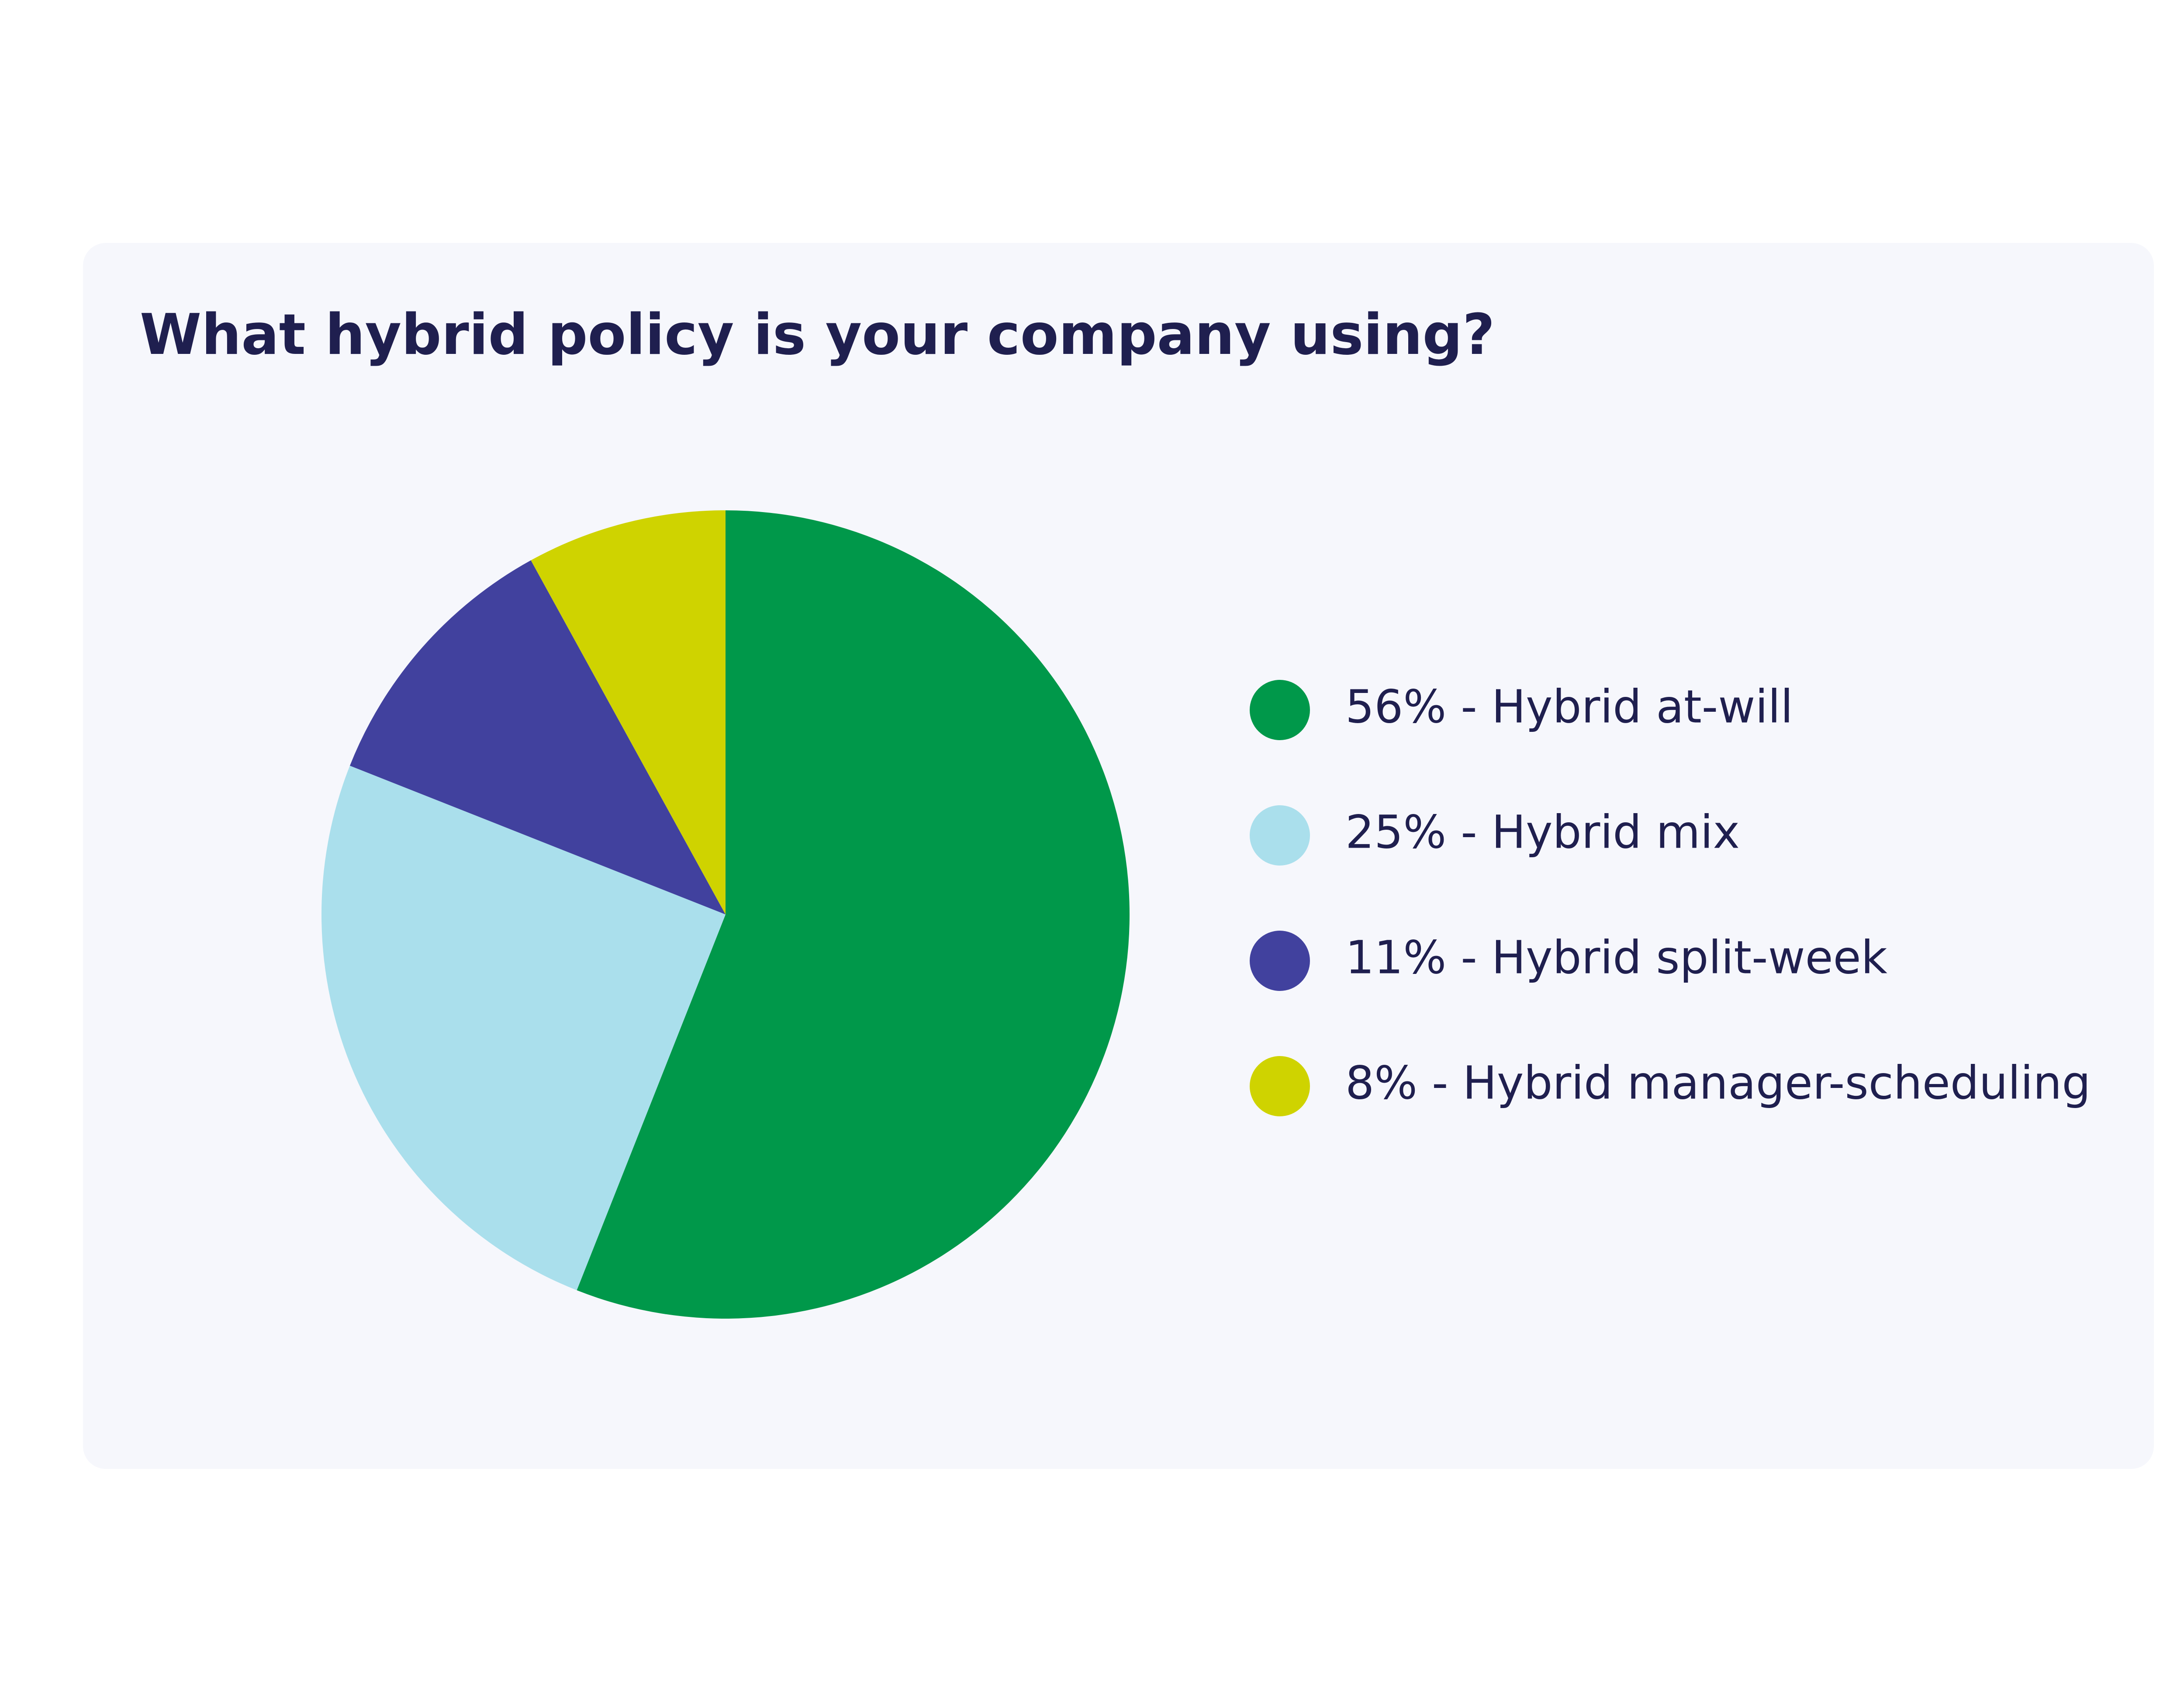  What do you see at coordinates (1542, 832) in the screenshot?
I see `legend-label: 25% - Hybrid mix` at bounding box center [1542, 832].